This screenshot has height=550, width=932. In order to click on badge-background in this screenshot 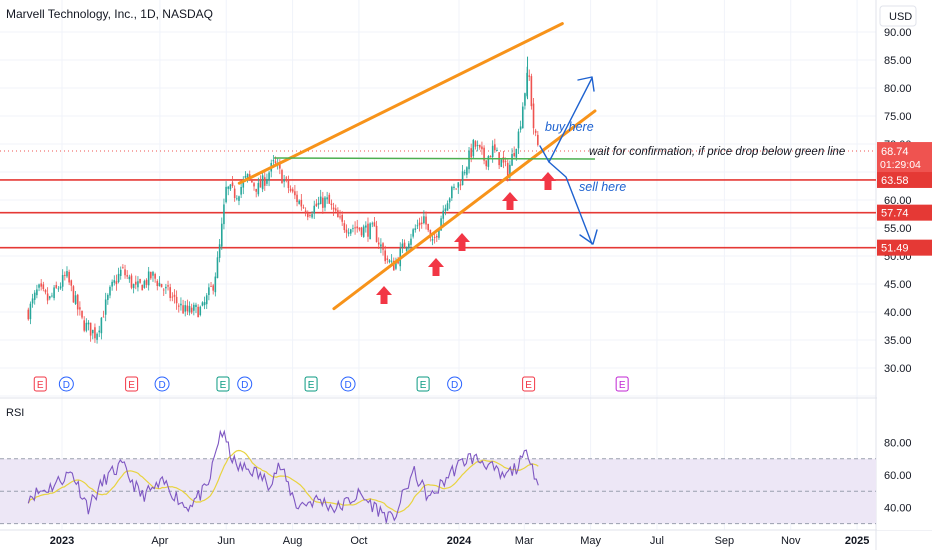, I will do `click(904, 247)`.